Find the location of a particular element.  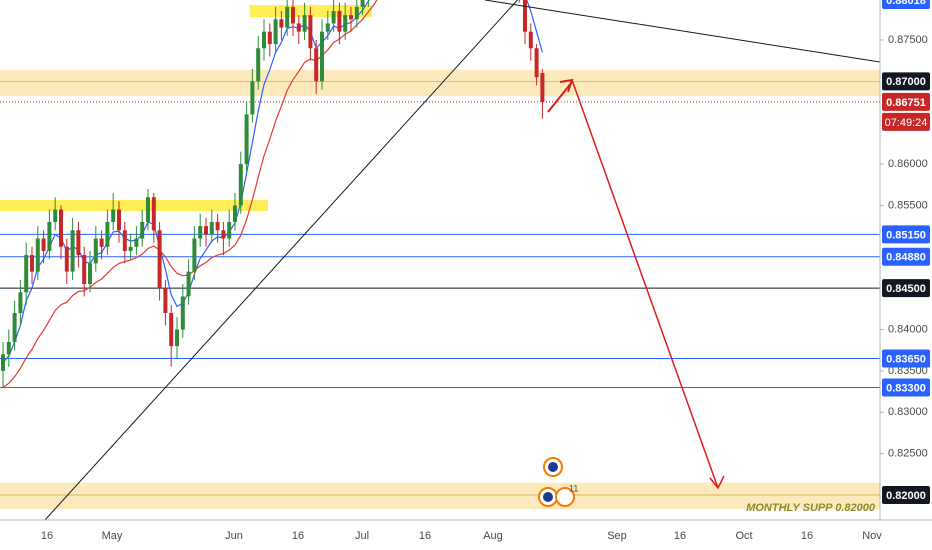

level-label-text: 0.84500 is located at coordinates (906, 289).